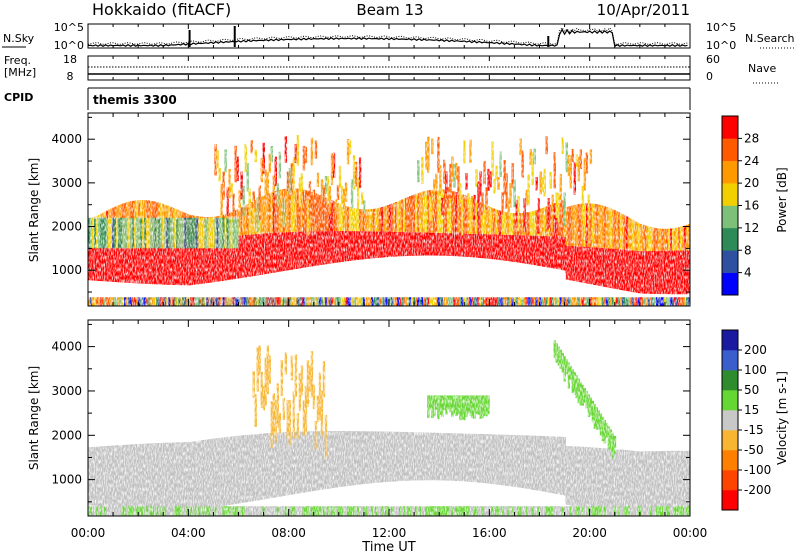 Image resolution: width=800 pixels, height=554 pixels. What do you see at coordinates (730, 500) in the screenshot?
I see `velocity-colorbar-swatch` at bounding box center [730, 500].